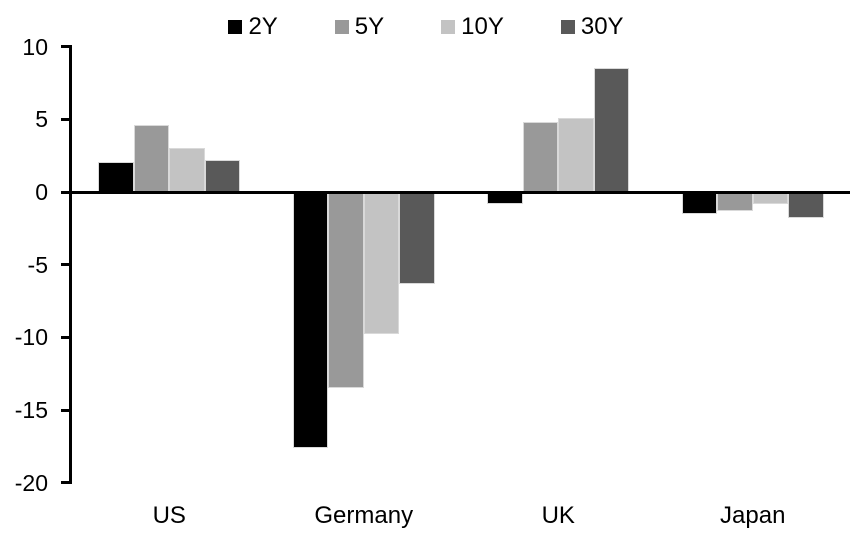 Image resolution: width=852 pixels, height=539 pixels. Describe the element at coordinates (540, 157) in the screenshot. I see `bar-uk-5y` at that location.